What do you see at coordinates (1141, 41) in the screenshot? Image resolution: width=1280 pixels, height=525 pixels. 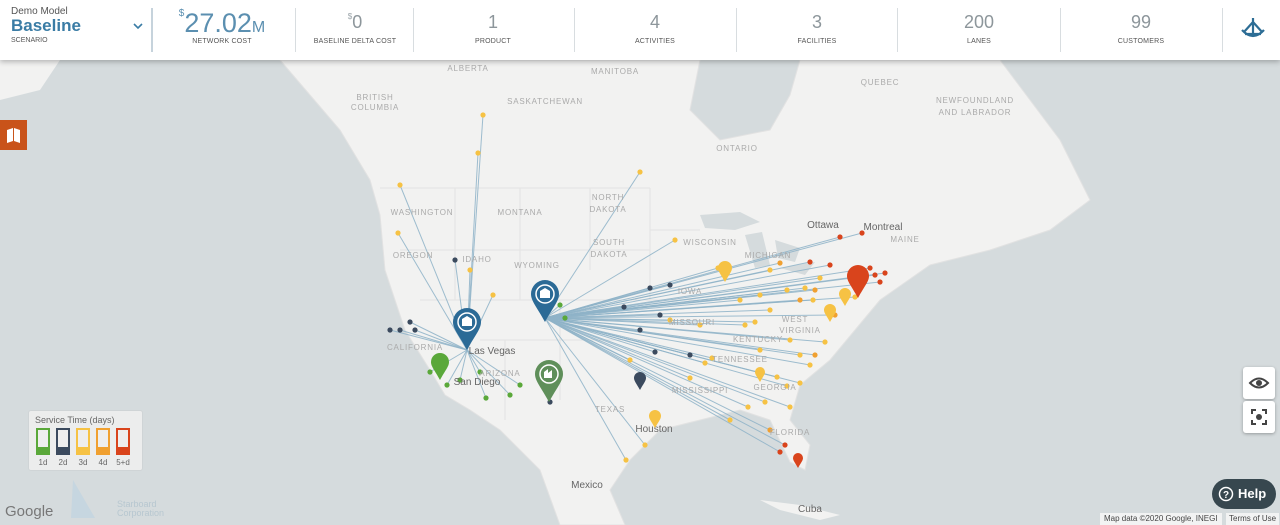 I see `metric-label: CUSTOMERS` at bounding box center [1141, 41].